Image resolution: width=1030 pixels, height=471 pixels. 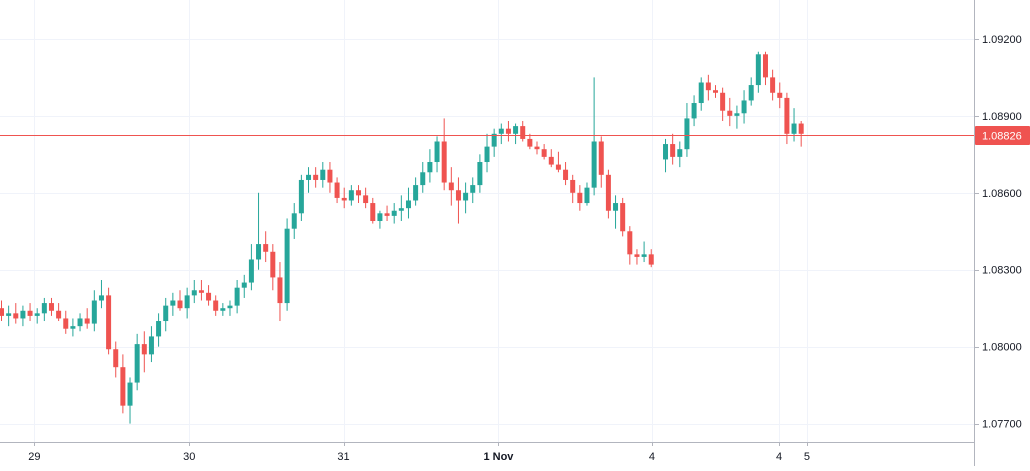 What do you see at coordinates (1002, 271) in the screenshot?
I see `price-tick-label: 1.08300` at bounding box center [1002, 271].